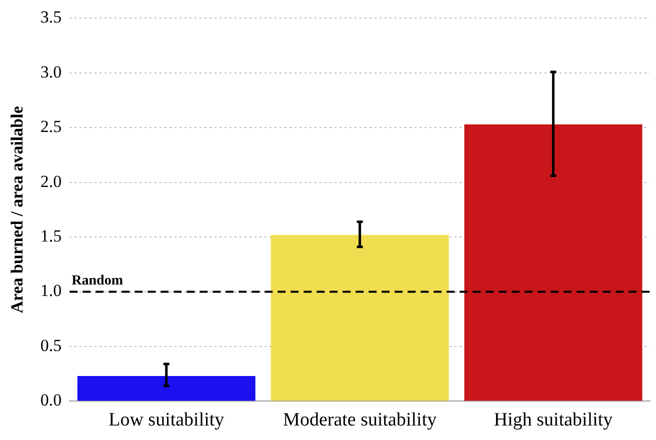 Image resolution: width=656 pixels, height=440 pixels. What do you see at coordinates (554, 420) in the screenshot?
I see `x-tick-label: High suitability` at bounding box center [554, 420].